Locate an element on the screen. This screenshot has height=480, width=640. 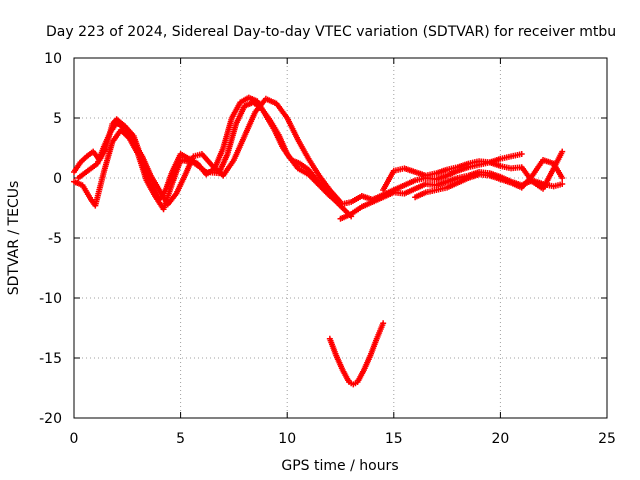
series-track-a is located at coordinates (213, 157).